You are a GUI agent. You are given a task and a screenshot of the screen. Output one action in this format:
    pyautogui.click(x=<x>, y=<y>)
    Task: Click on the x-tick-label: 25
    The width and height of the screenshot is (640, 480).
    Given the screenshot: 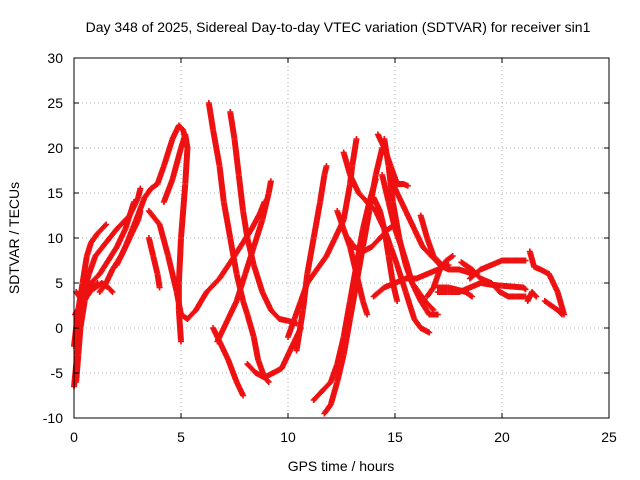 What is the action you would take?
    pyautogui.click(x=609, y=437)
    